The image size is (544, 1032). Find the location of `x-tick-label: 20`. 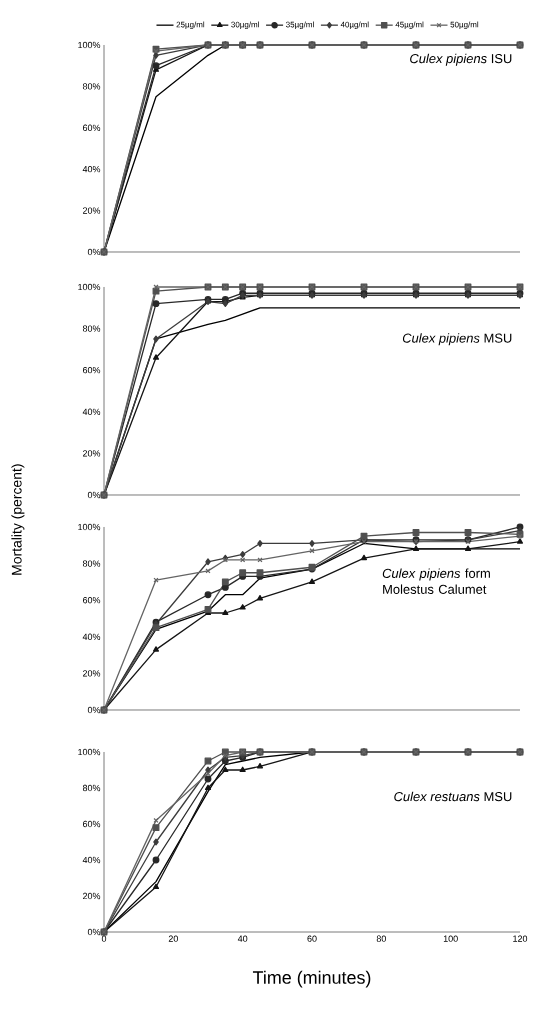

x-tick-label: 20 is located at coordinates (173, 938).